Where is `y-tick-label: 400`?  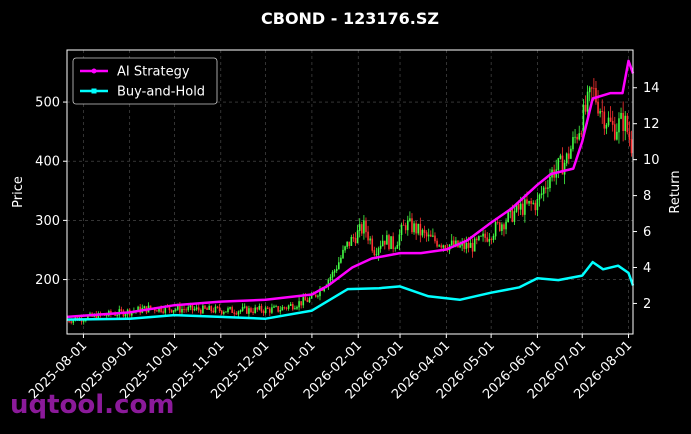 y-tick-label: 400 is located at coordinates (47, 162).